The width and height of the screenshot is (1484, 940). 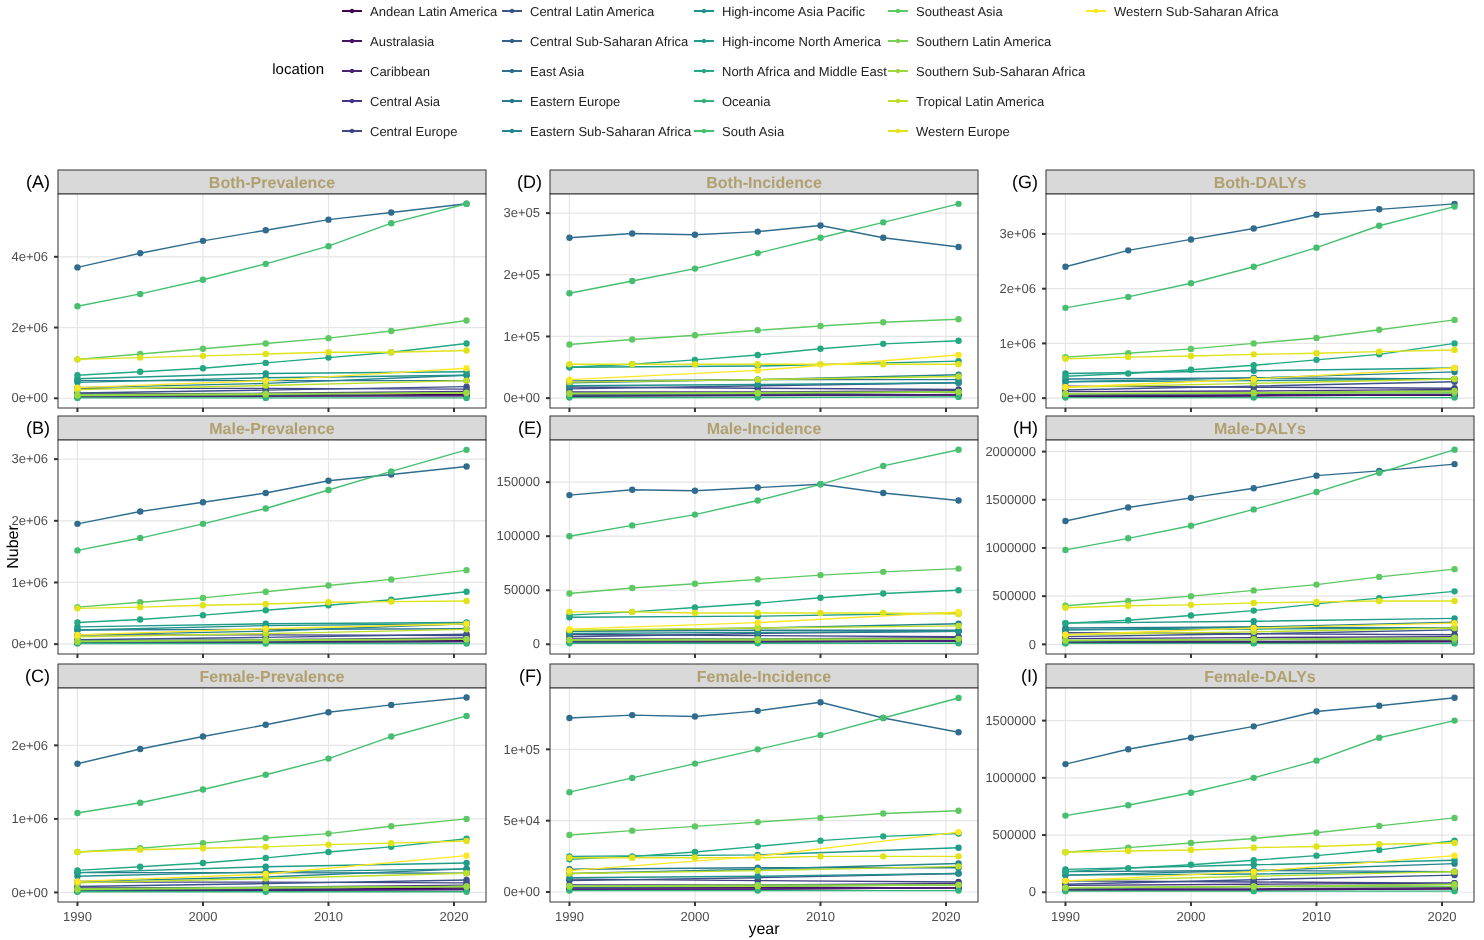 What do you see at coordinates (764, 429) in the screenshot?
I see `chart-title: Male-Incidence` at bounding box center [764, 429].